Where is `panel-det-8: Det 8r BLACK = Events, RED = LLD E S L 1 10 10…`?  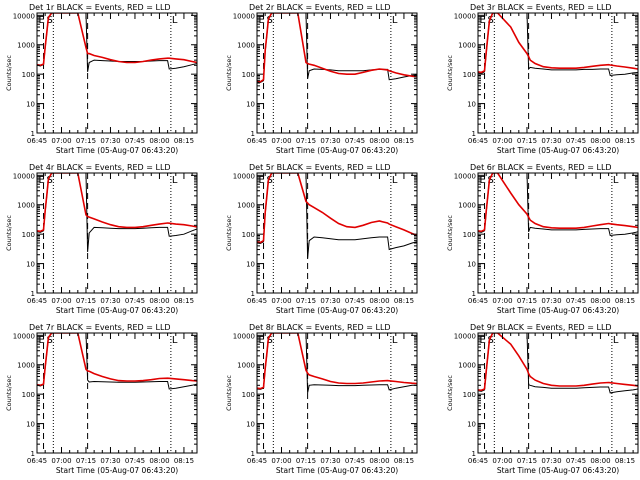
panel-det-8: Det 8r BLACK = Events, RED = LLD E S L 1 10 10… is located at coordinates (321, 399).